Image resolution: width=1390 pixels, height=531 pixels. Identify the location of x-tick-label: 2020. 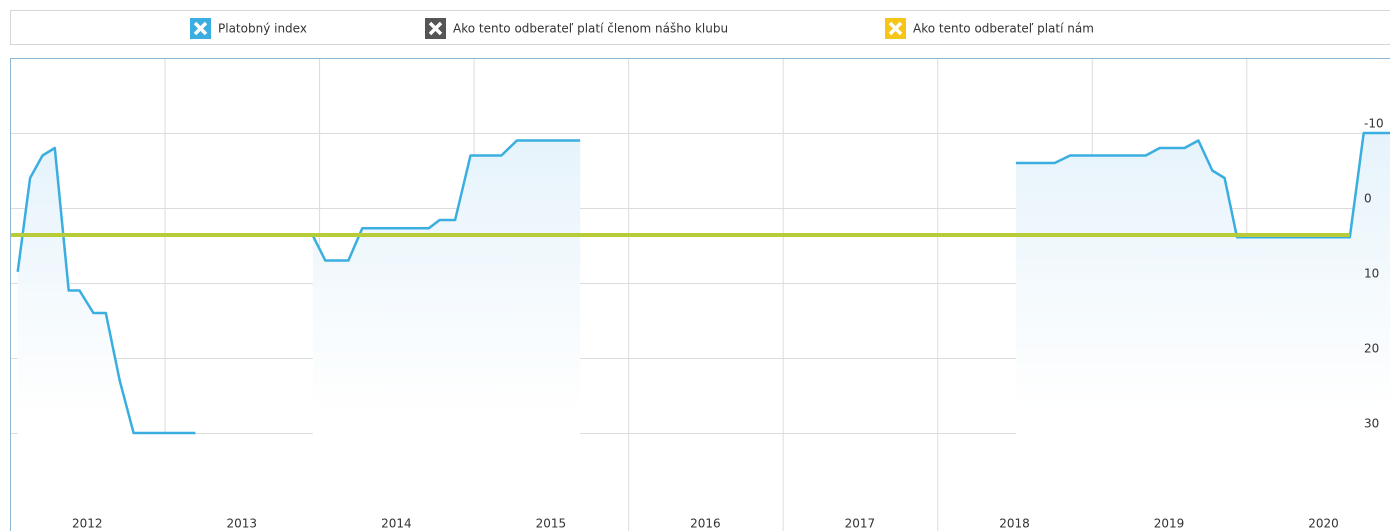
(1323, 524).